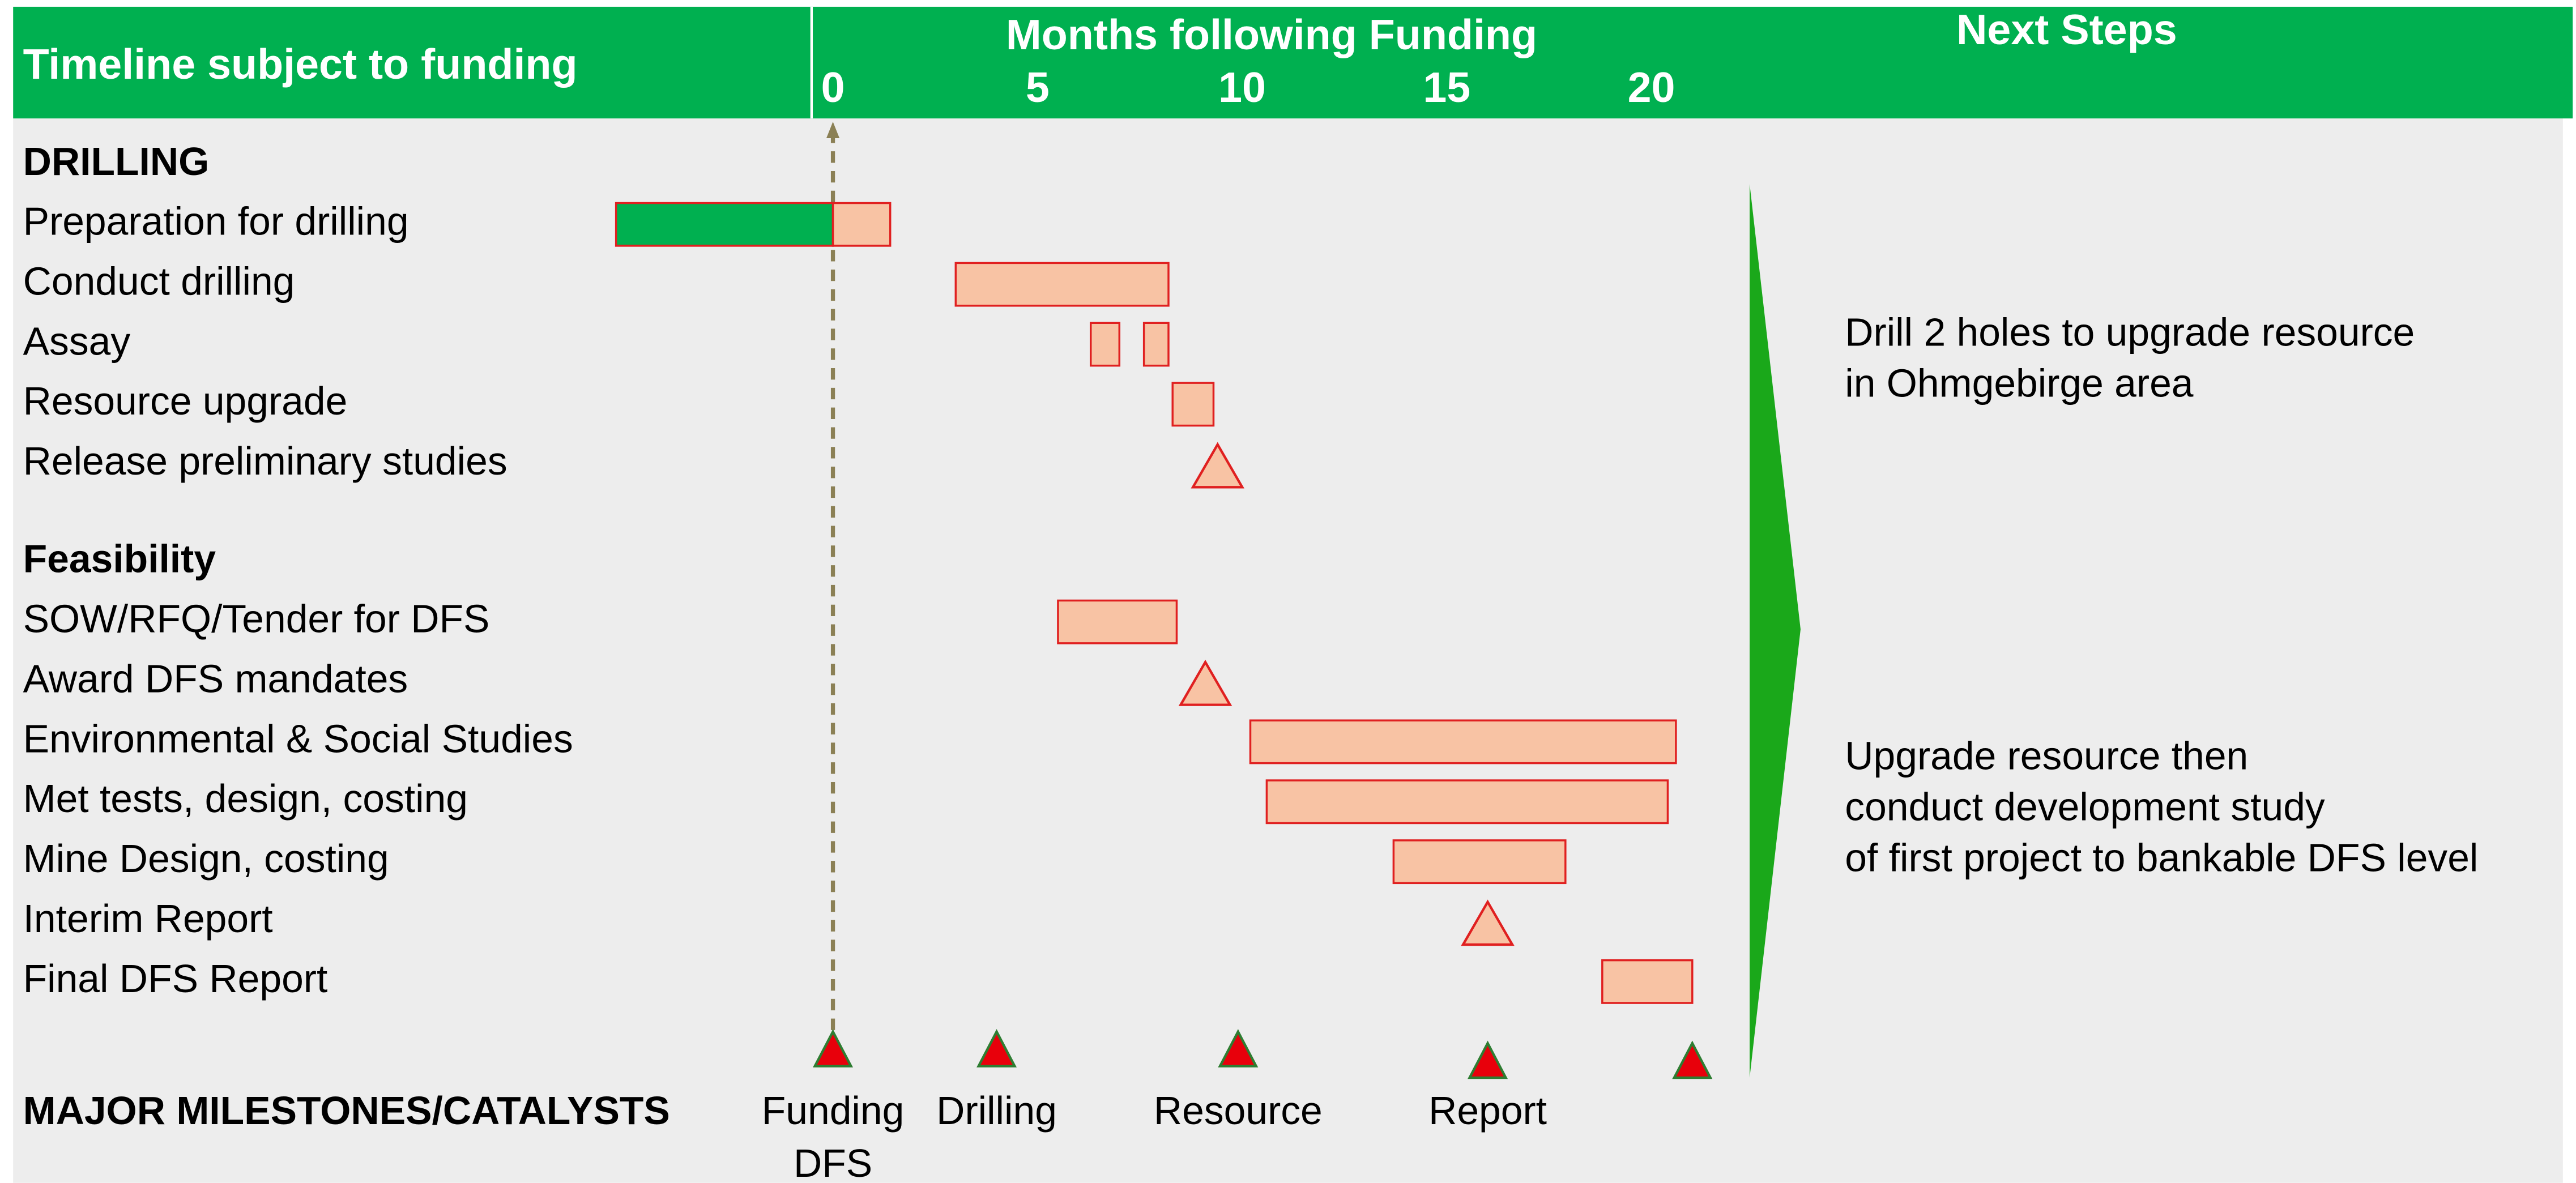  I want to click on milestone-label: Drilling, so click(996, 1110).